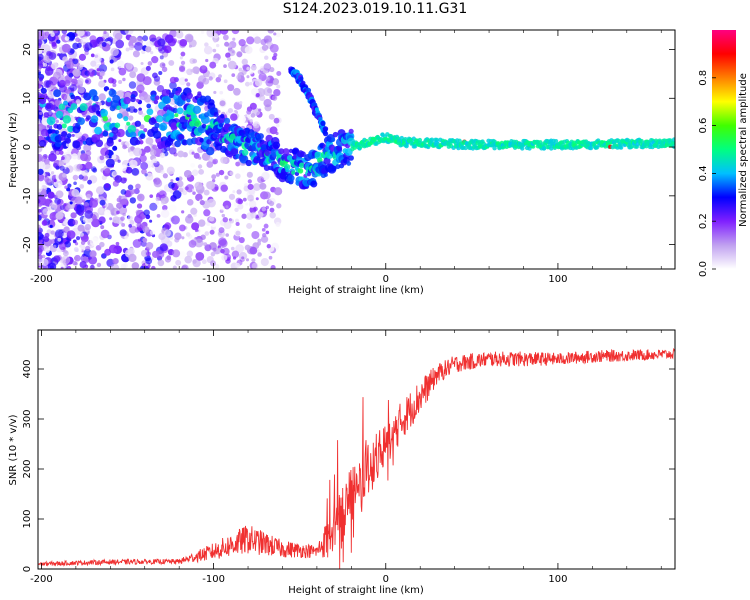 The image size is (750, 600). Describe the element at coordinates (13, 449) in the screenshot. I see `snr-y-label: SNR (10 * v/v)` at that location.